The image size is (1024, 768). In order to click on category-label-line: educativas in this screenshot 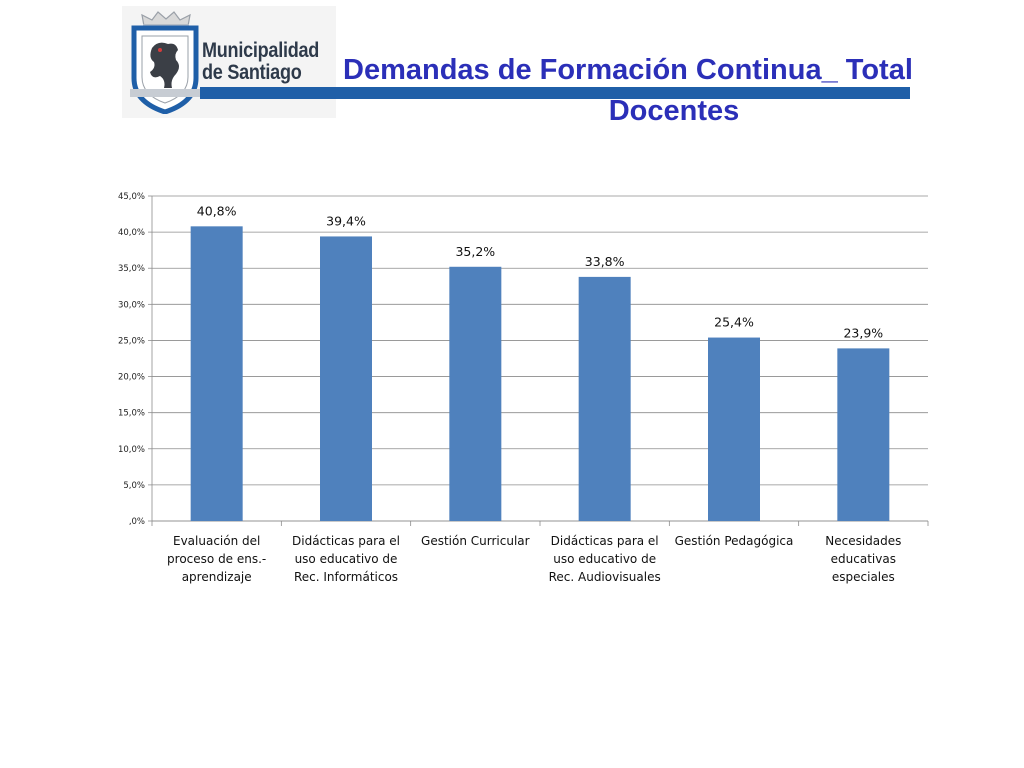, I will do `click(863, 559)`.